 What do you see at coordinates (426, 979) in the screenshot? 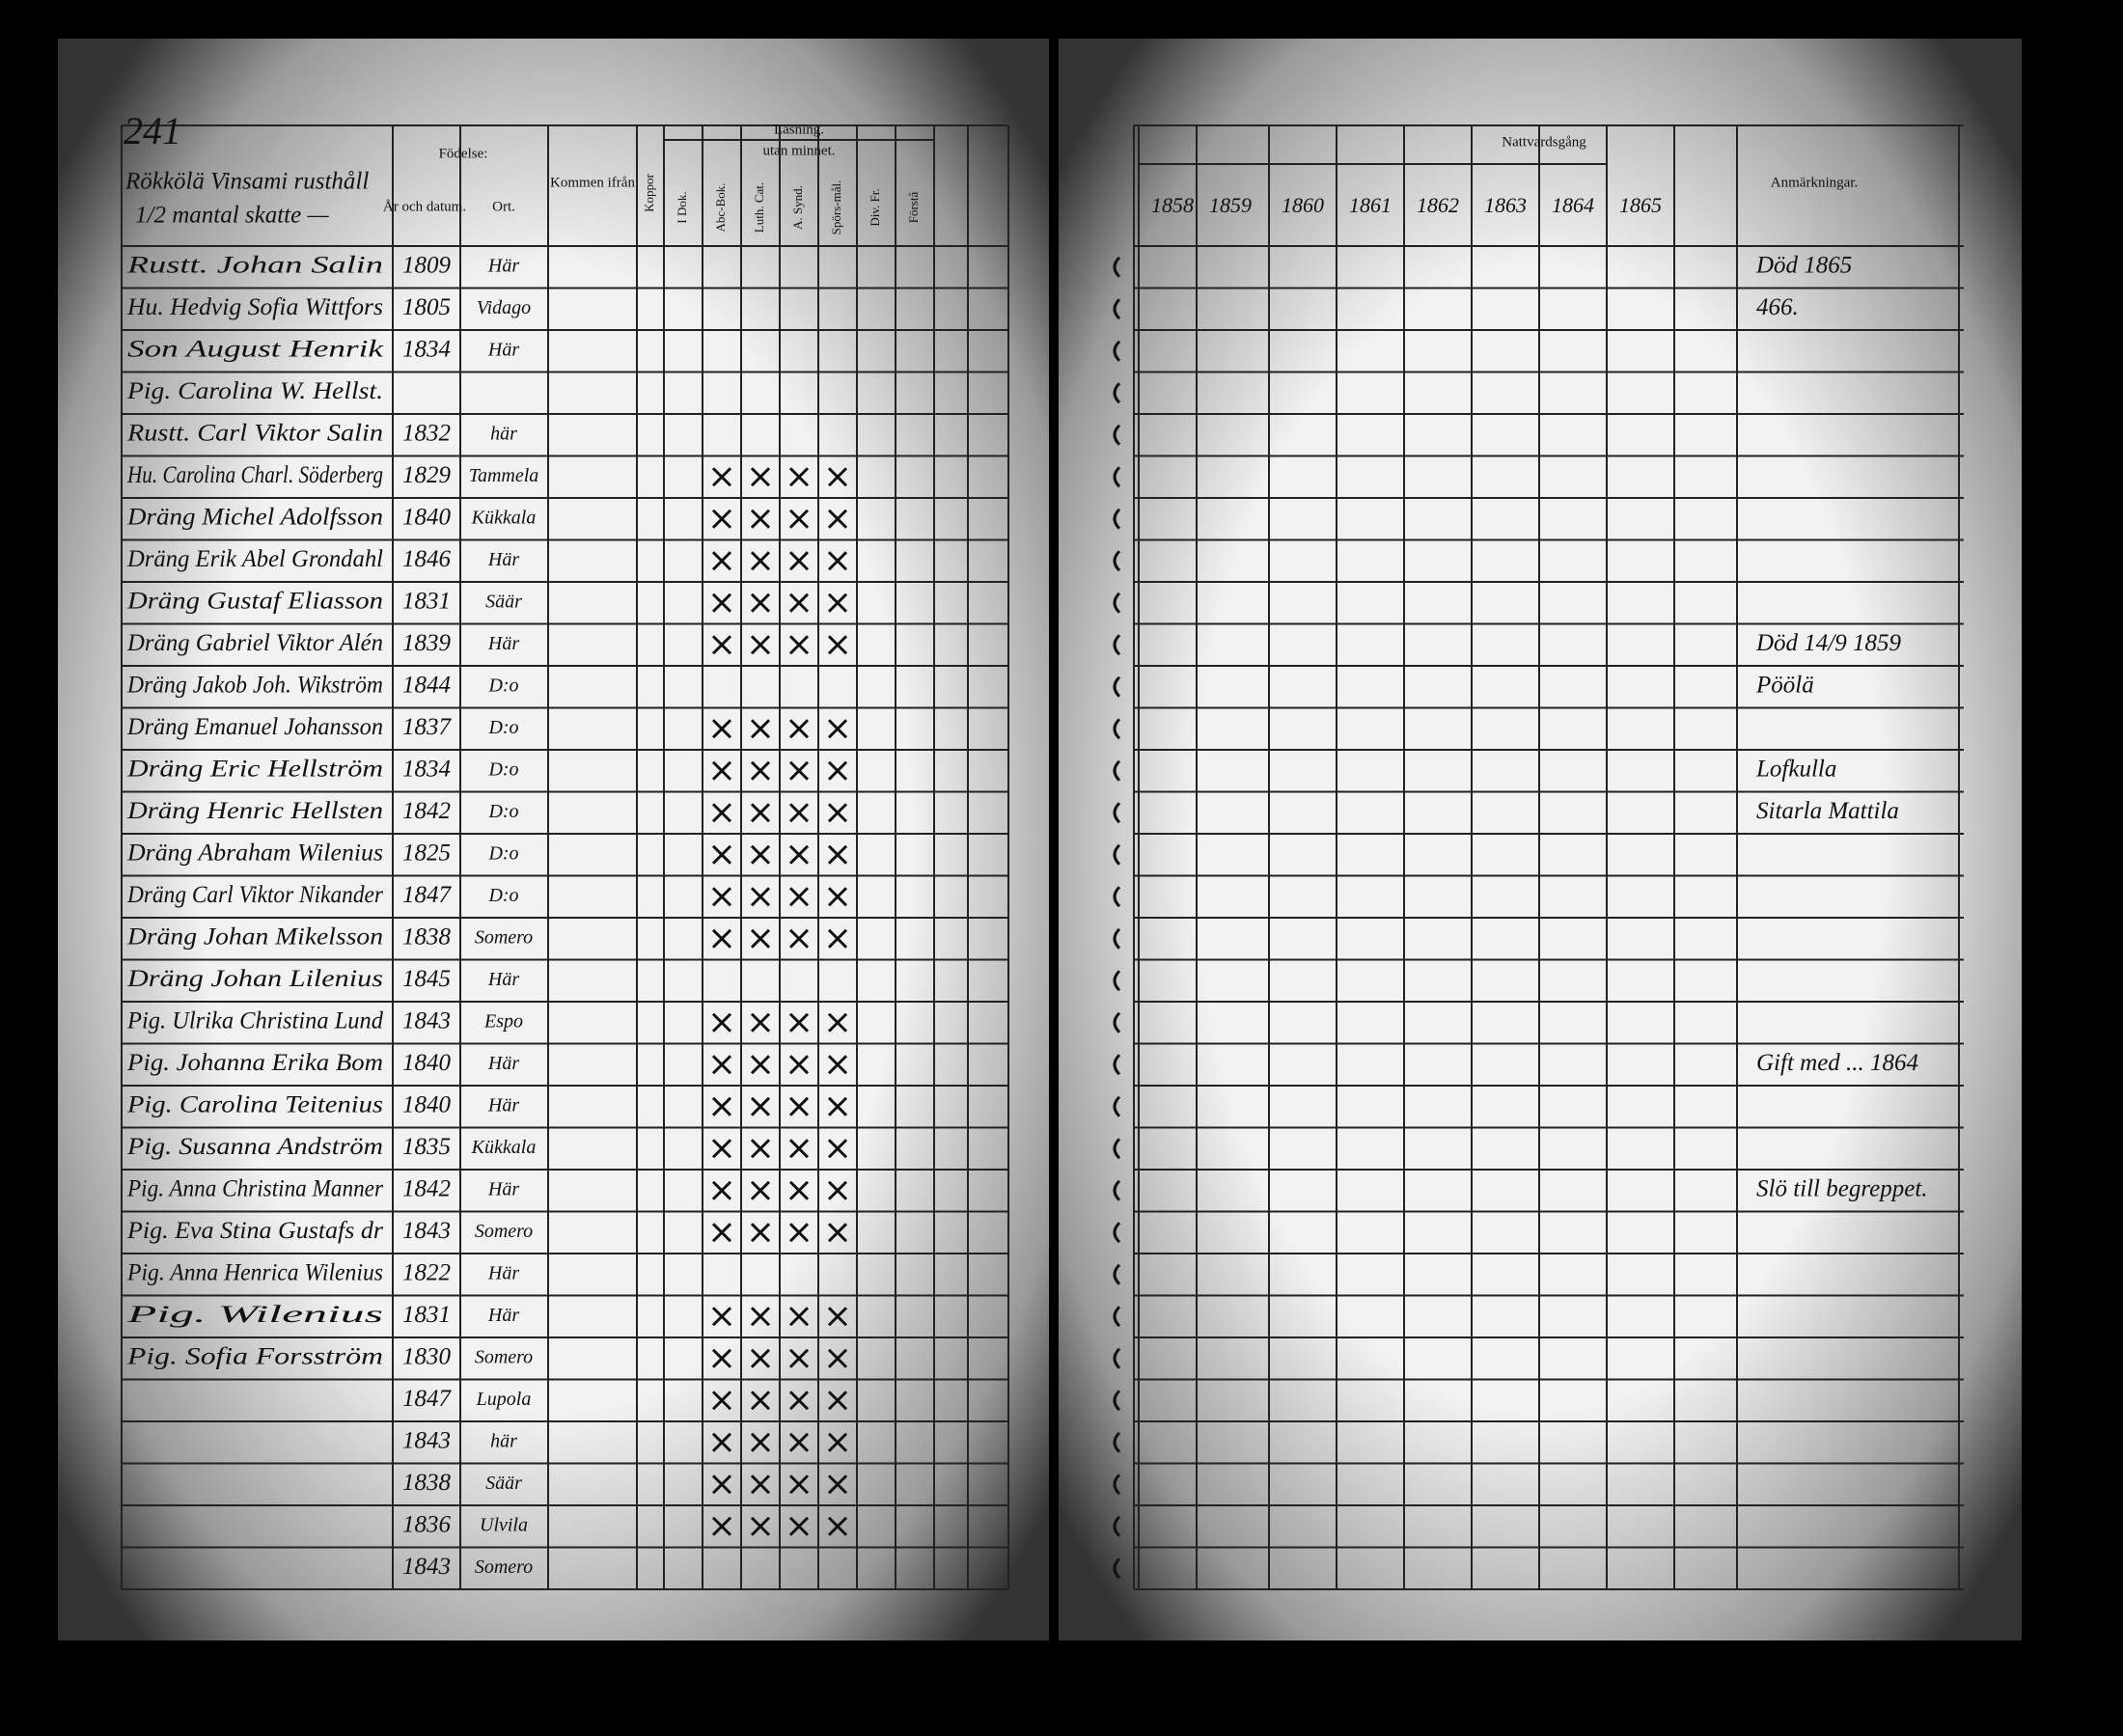
I see `birth-year: 1845` at bounding box center [426, 979].